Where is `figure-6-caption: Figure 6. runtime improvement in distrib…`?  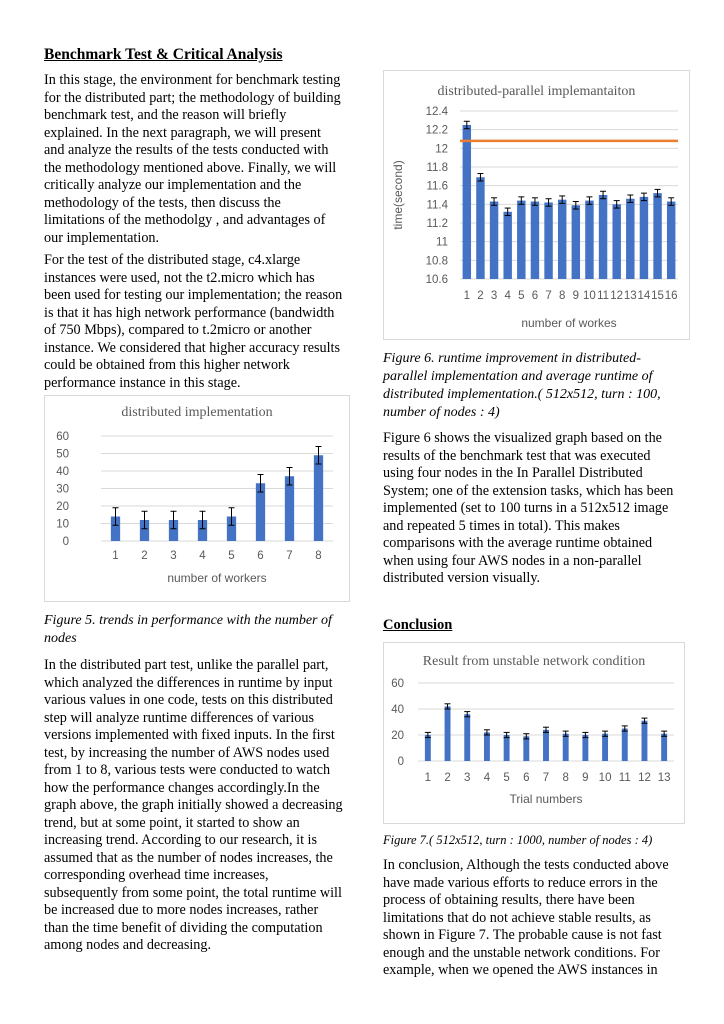
figure-6-caption: Figure 6. runtime improvement in distrib… is located at coordinates (522, 385).